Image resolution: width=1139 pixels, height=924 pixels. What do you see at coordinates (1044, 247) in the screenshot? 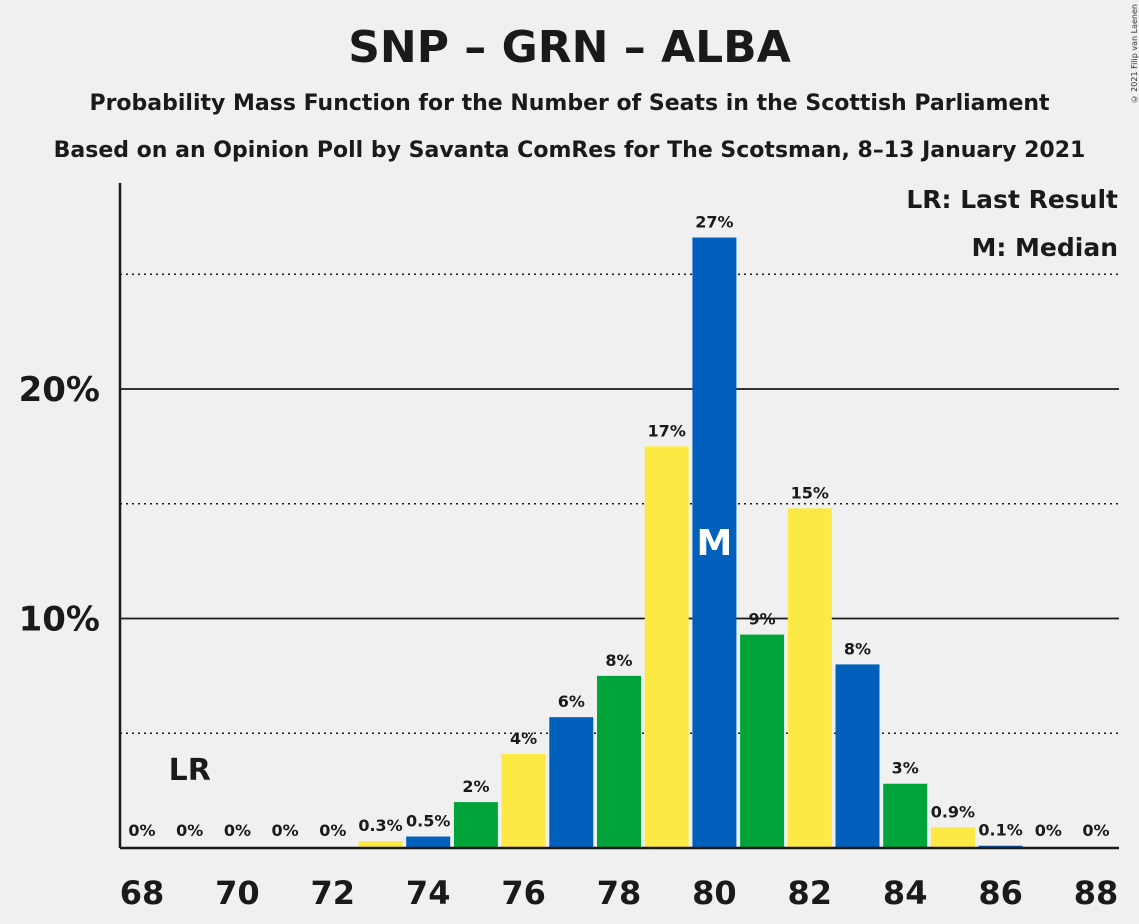
I see `legend-median: M: Median` at bounding box center [1044, 247].